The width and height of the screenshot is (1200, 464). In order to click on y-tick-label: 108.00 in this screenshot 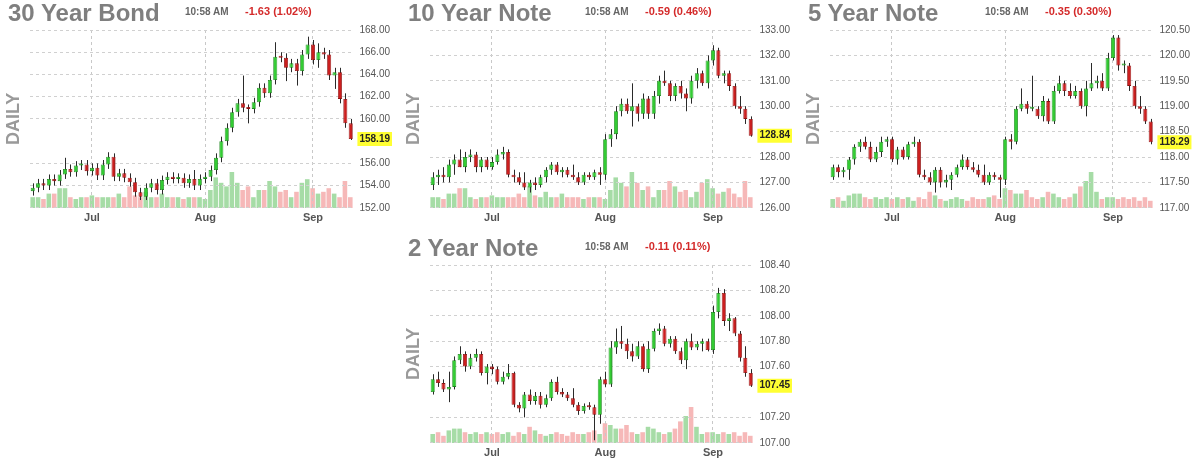, I will do `click(775, 315)`.